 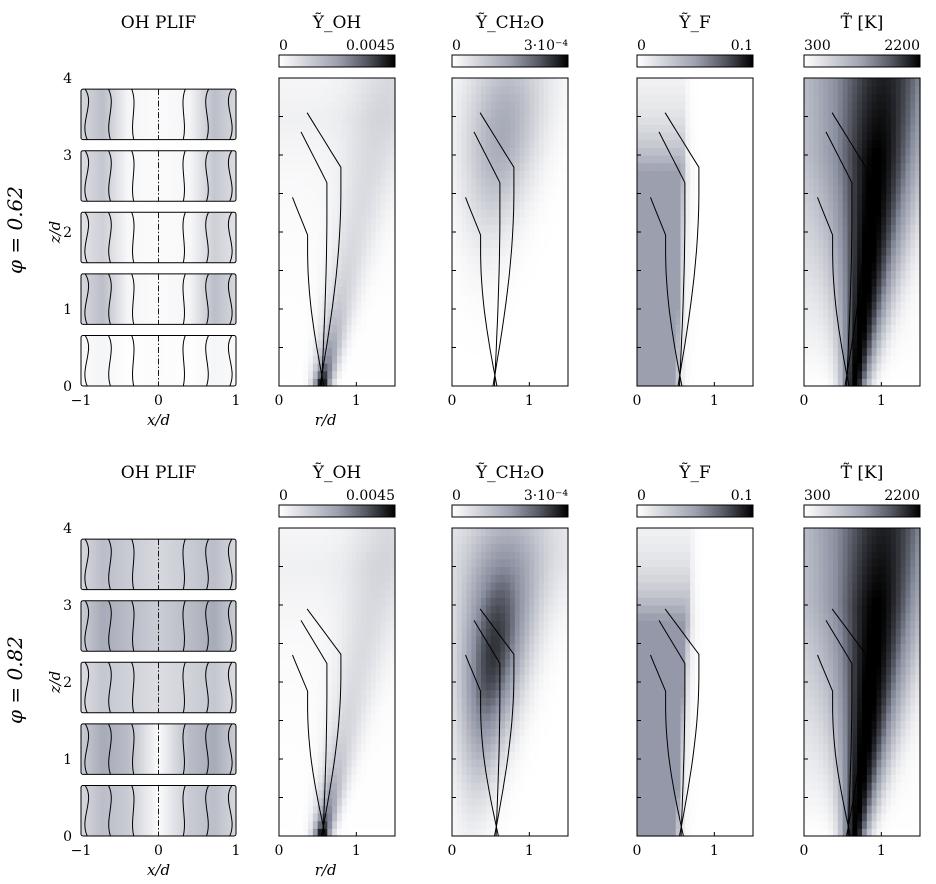 I want to click on flame-front-line, so click(x=87, y=811).